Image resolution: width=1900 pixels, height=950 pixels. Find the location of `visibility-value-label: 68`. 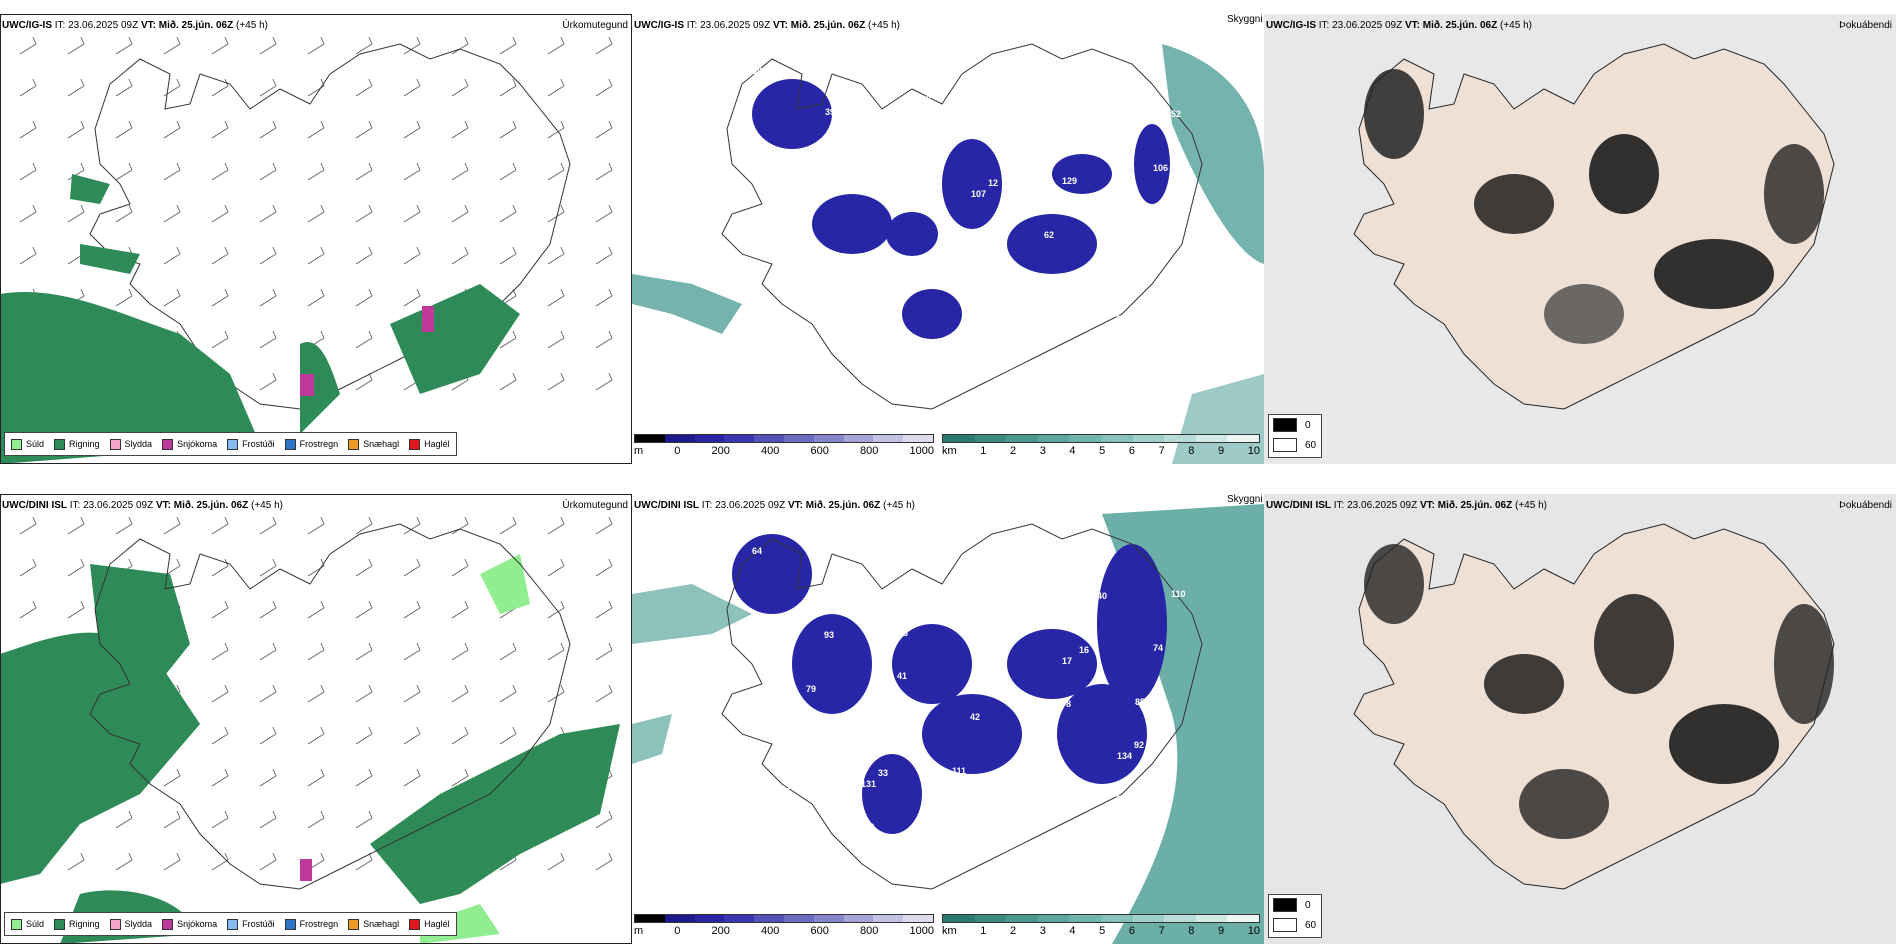

visibility-value-label: 68 is located at coordinates (1012, 566).